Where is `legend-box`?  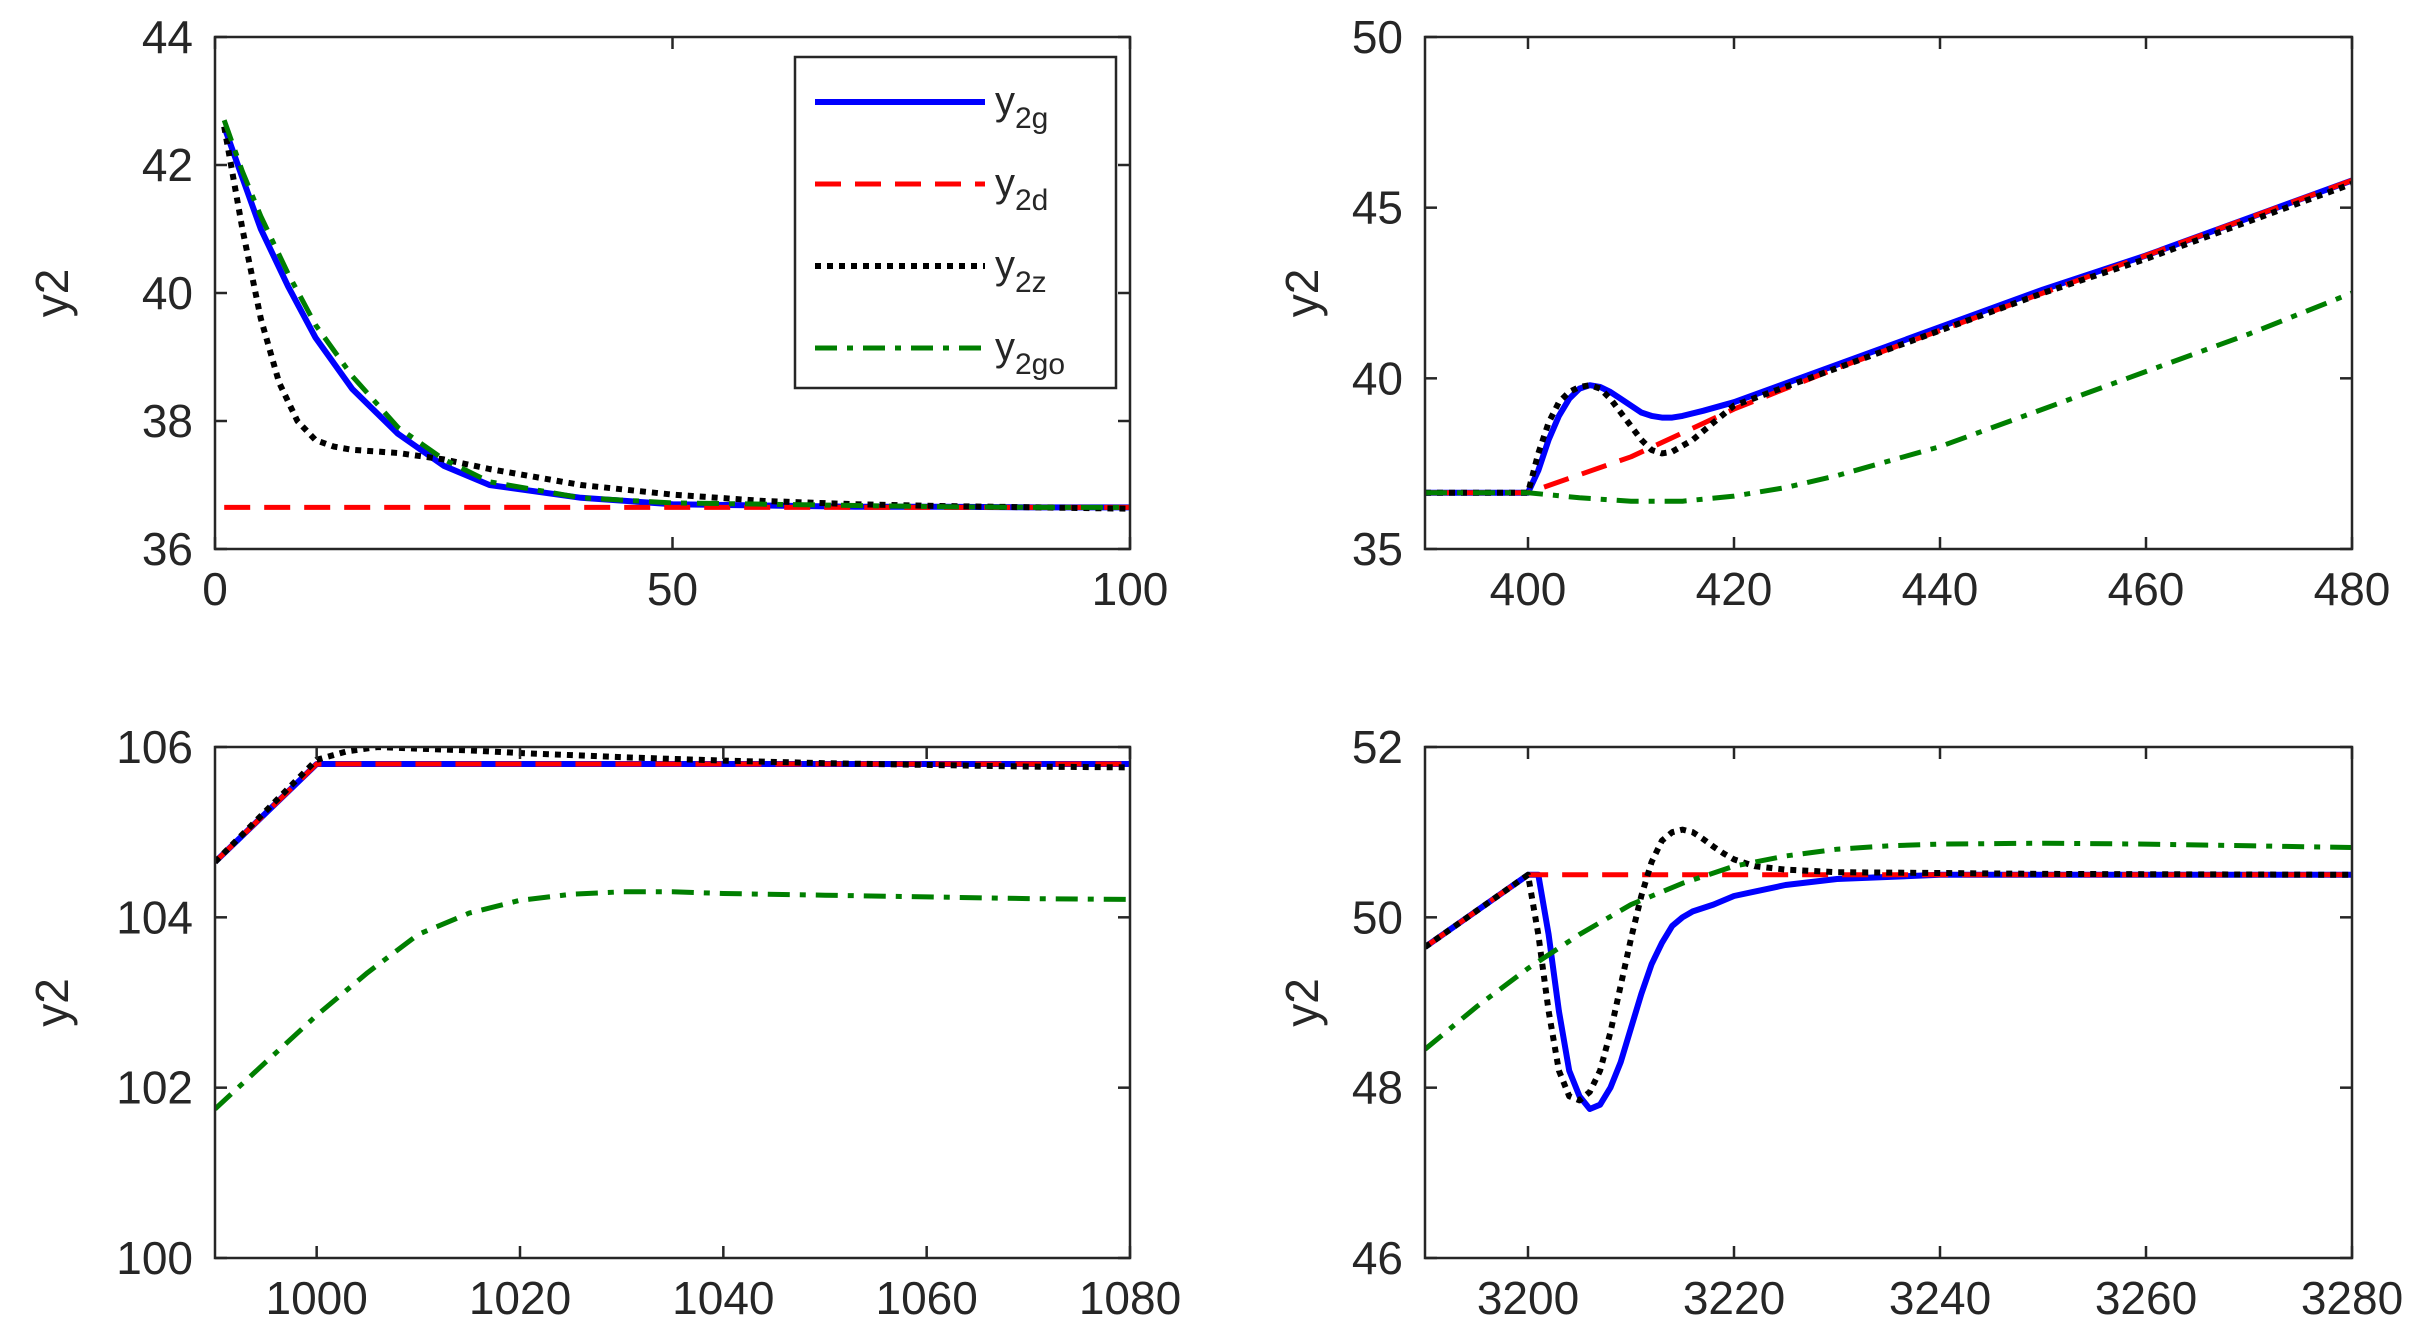
legend-box is located at coordinates (955, 222).